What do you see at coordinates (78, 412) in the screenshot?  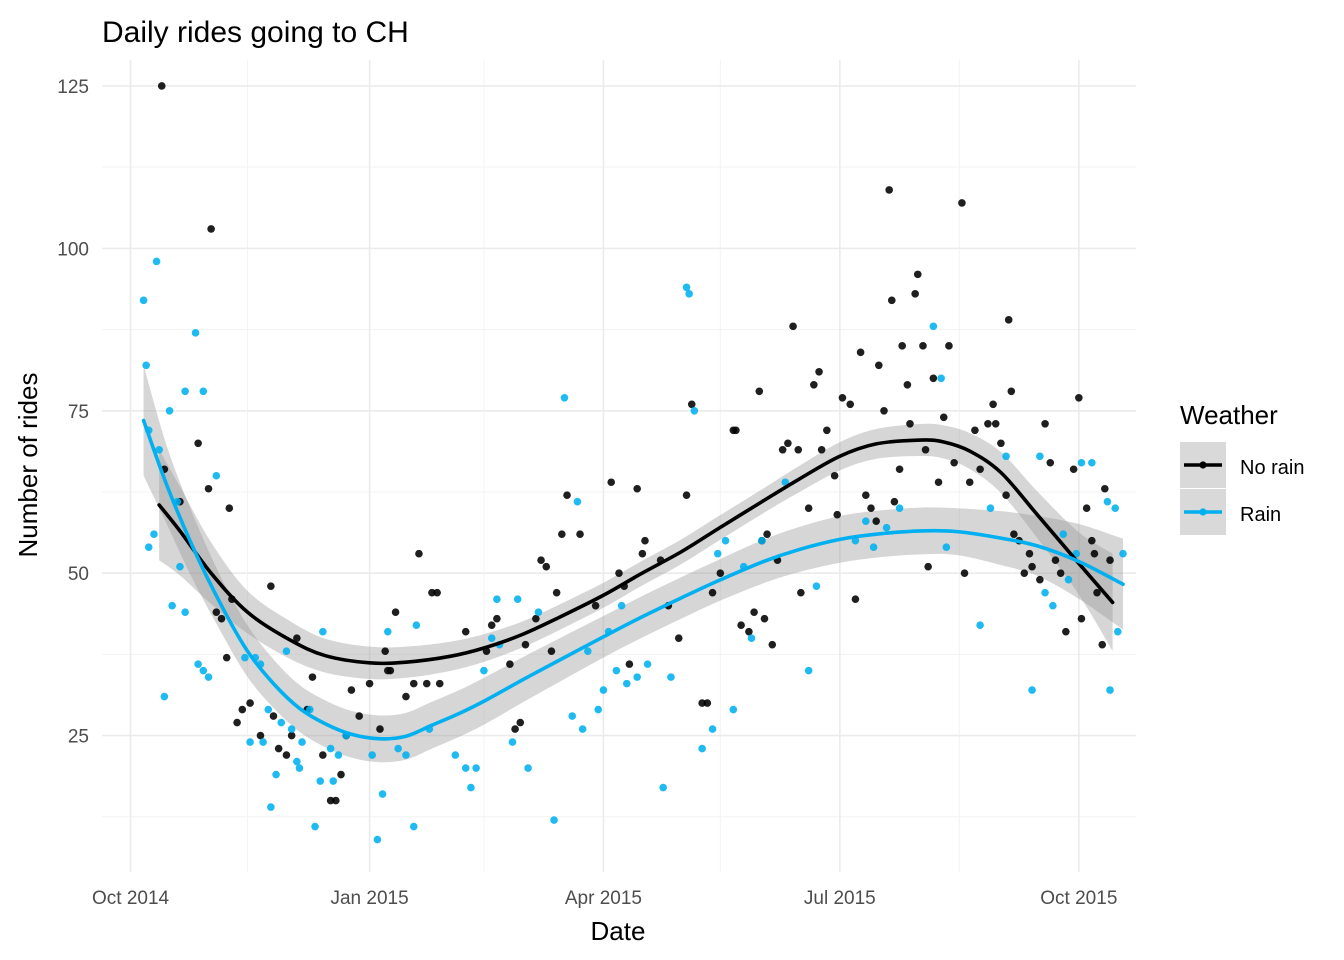 I see `y-tick-label: 75` at bounding box center [78, 412].